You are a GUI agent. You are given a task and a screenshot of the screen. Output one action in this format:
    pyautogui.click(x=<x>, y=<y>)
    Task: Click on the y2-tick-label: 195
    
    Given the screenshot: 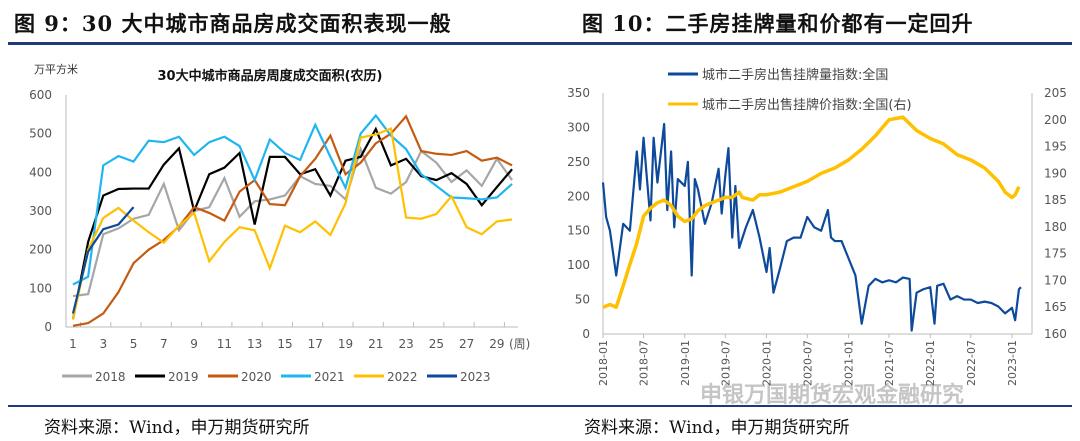 What is the action you would take?
    pyautogui.click(x=1055, y=147)
    